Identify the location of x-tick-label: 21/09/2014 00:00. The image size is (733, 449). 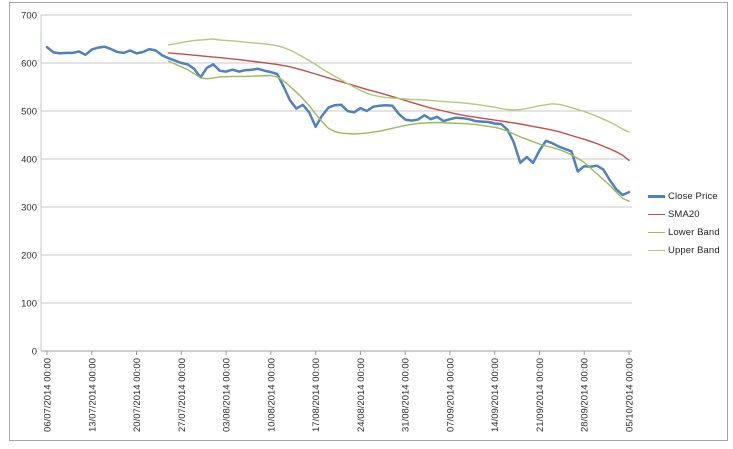
(540, 395).